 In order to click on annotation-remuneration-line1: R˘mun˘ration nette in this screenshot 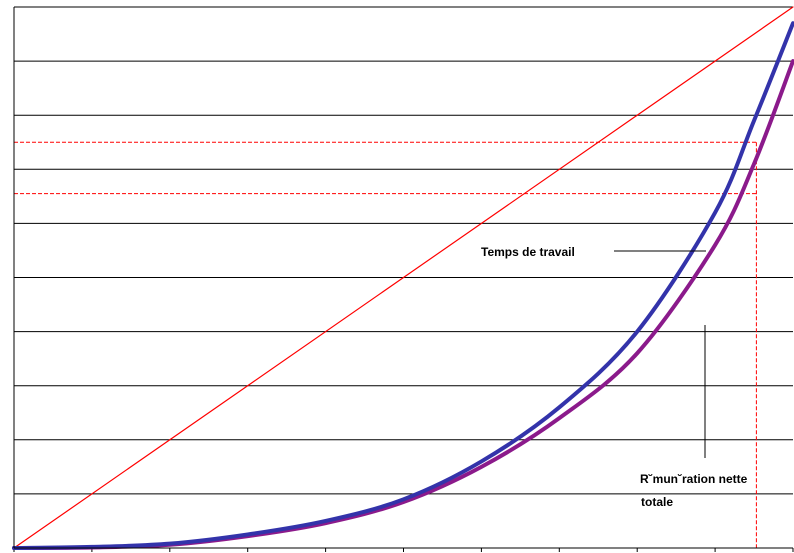, I will do `click(694, 479)`.